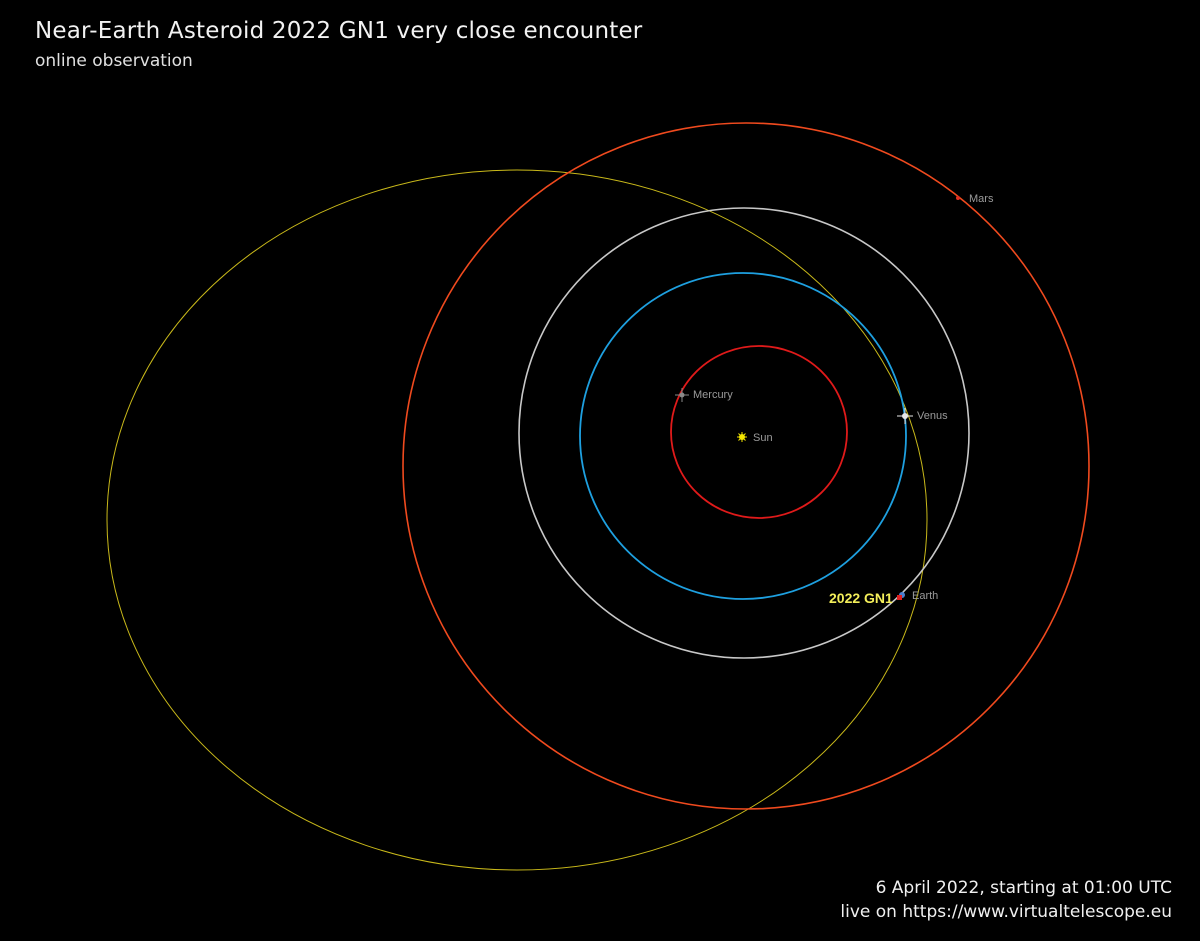 This screenshot has height=941, width=1200. I want to click on venus-label: Venus, so click(932, 416).